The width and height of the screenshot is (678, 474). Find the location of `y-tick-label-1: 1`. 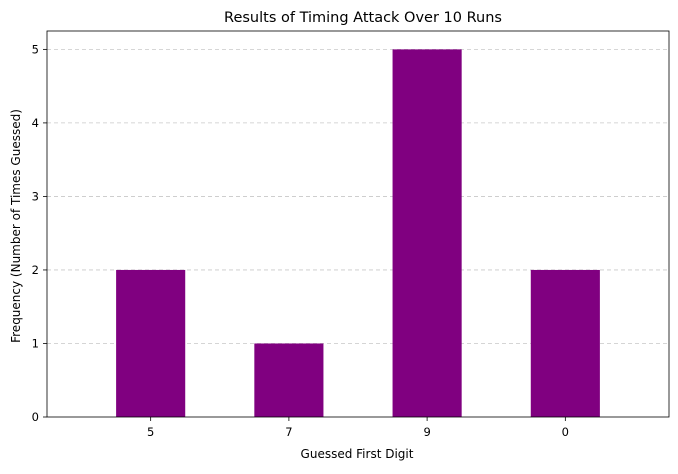

y-tick-label-1: 1 is located at coordinates (35, 343).